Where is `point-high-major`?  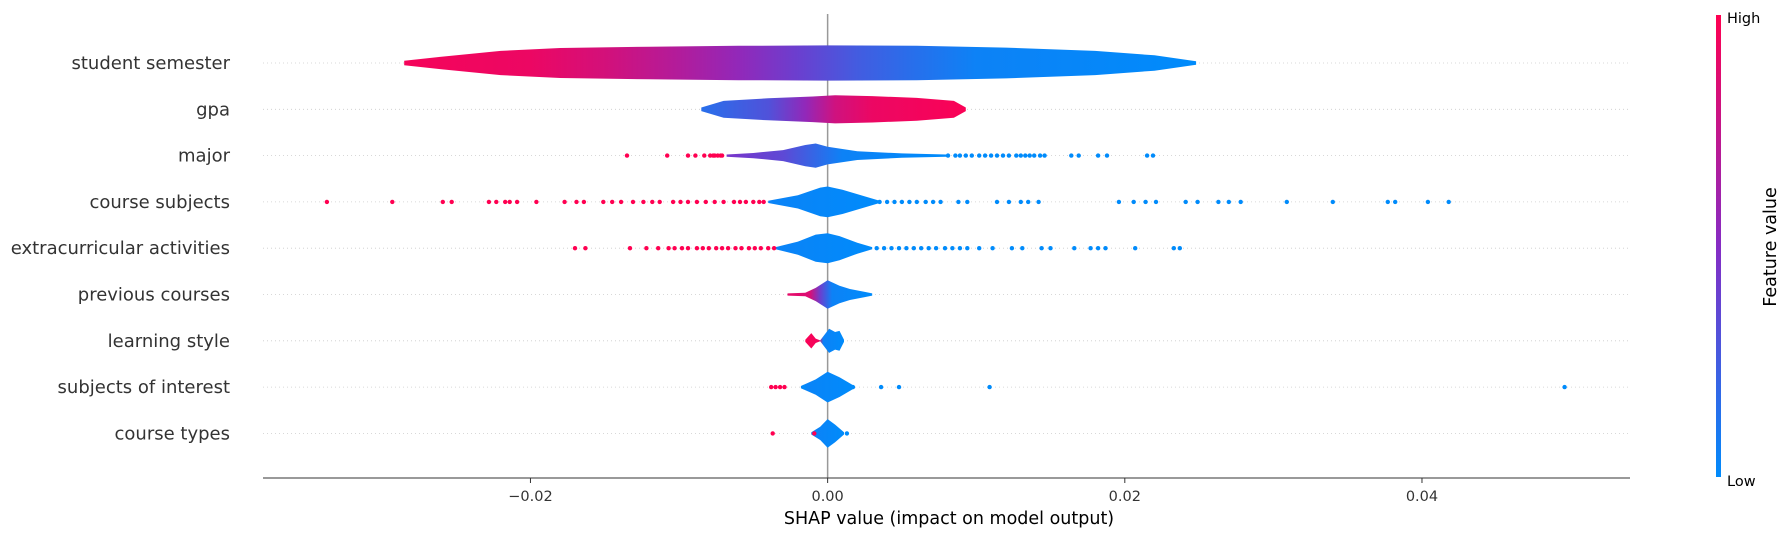
point-high-major is located at coordinates (688, 155).